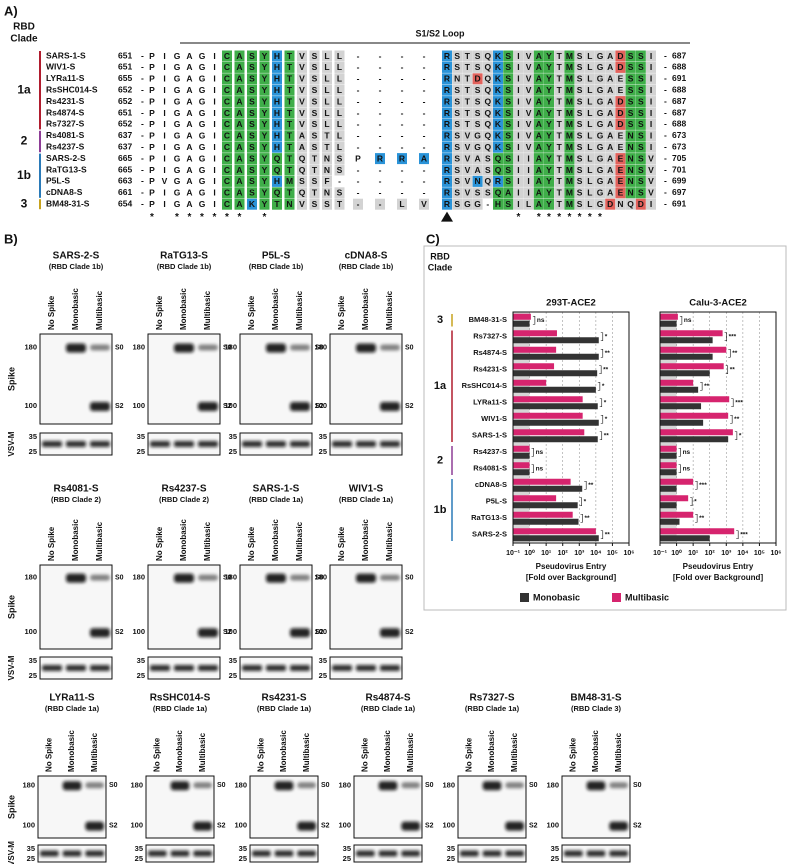  I want to click on significance-label: **, so click(606, 369).